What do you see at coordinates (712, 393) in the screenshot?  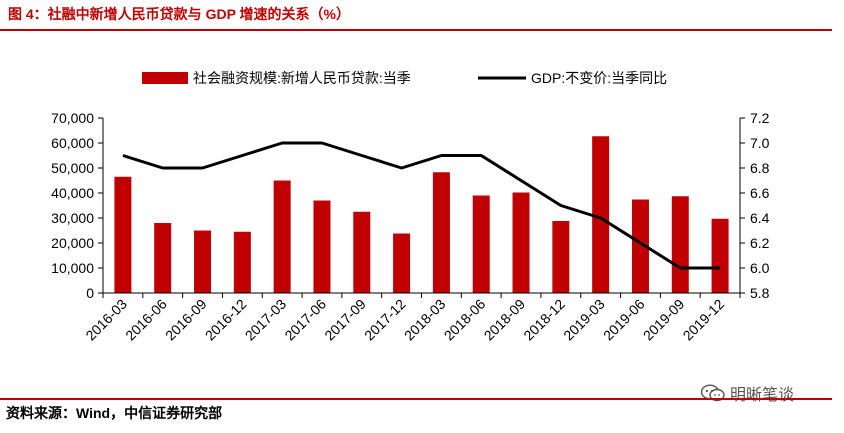 I see `wechat-icon` at bounding box center [712, 393].